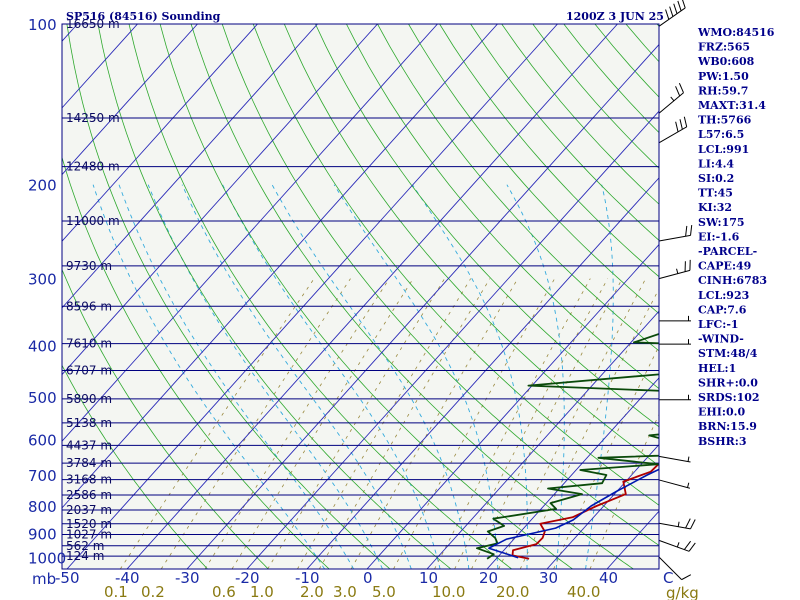 This screenshot has width=800, height=600. I want to click on sounding-index: TT:45, so click(715, 193).